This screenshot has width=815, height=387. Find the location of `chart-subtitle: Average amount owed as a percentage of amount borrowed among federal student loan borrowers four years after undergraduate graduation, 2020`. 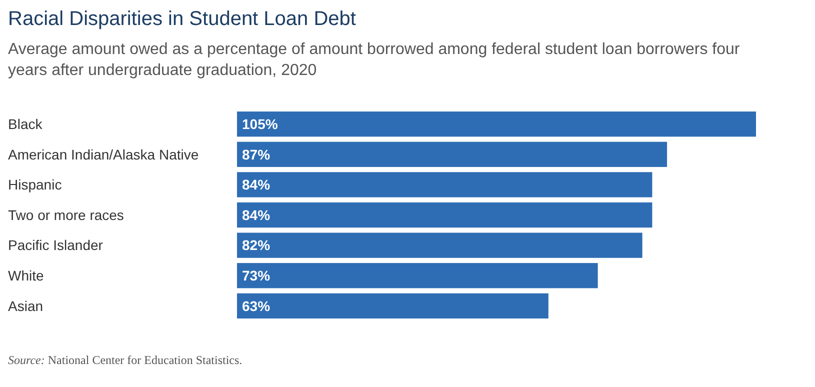

chart-subtitle: Average amount owed as a percentage of amount borrowed among federal student loan borrowers four years after undergraduate graduation, 2020 is located at coordinates (374, 60).